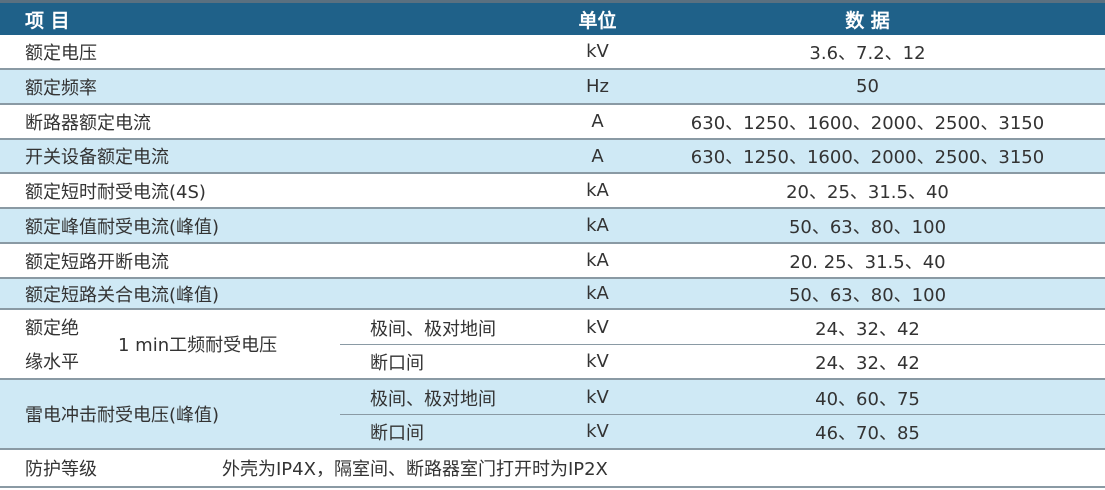 Image resolution: width=1105 pixels, height=490 pixels. What do you see at coordinates (552, 226) in the screenshot?
I see `table-row: 额定峰值耐受电流(峰值) kA 50、63、80、100` at bounding box center [552, 226].